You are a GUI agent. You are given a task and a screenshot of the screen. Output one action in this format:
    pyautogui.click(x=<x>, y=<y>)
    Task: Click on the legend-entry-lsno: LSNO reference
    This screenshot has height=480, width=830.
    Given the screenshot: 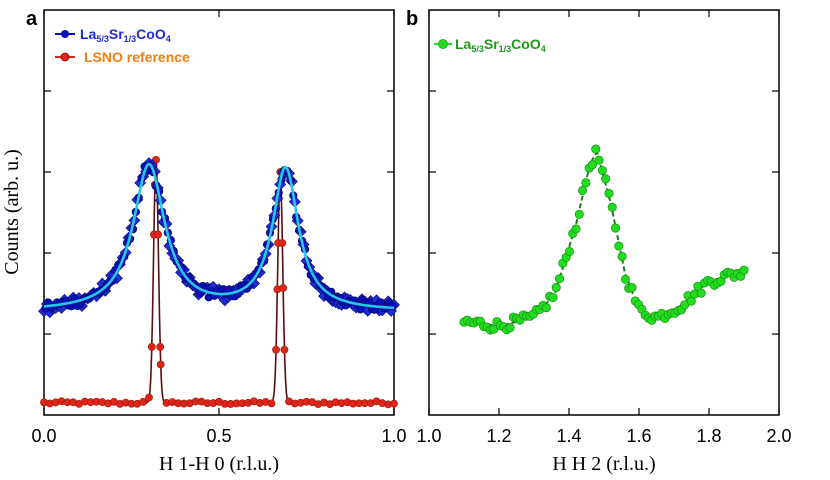 What is the action you would take?
    pyautogui.click(x=122, y=57)
    